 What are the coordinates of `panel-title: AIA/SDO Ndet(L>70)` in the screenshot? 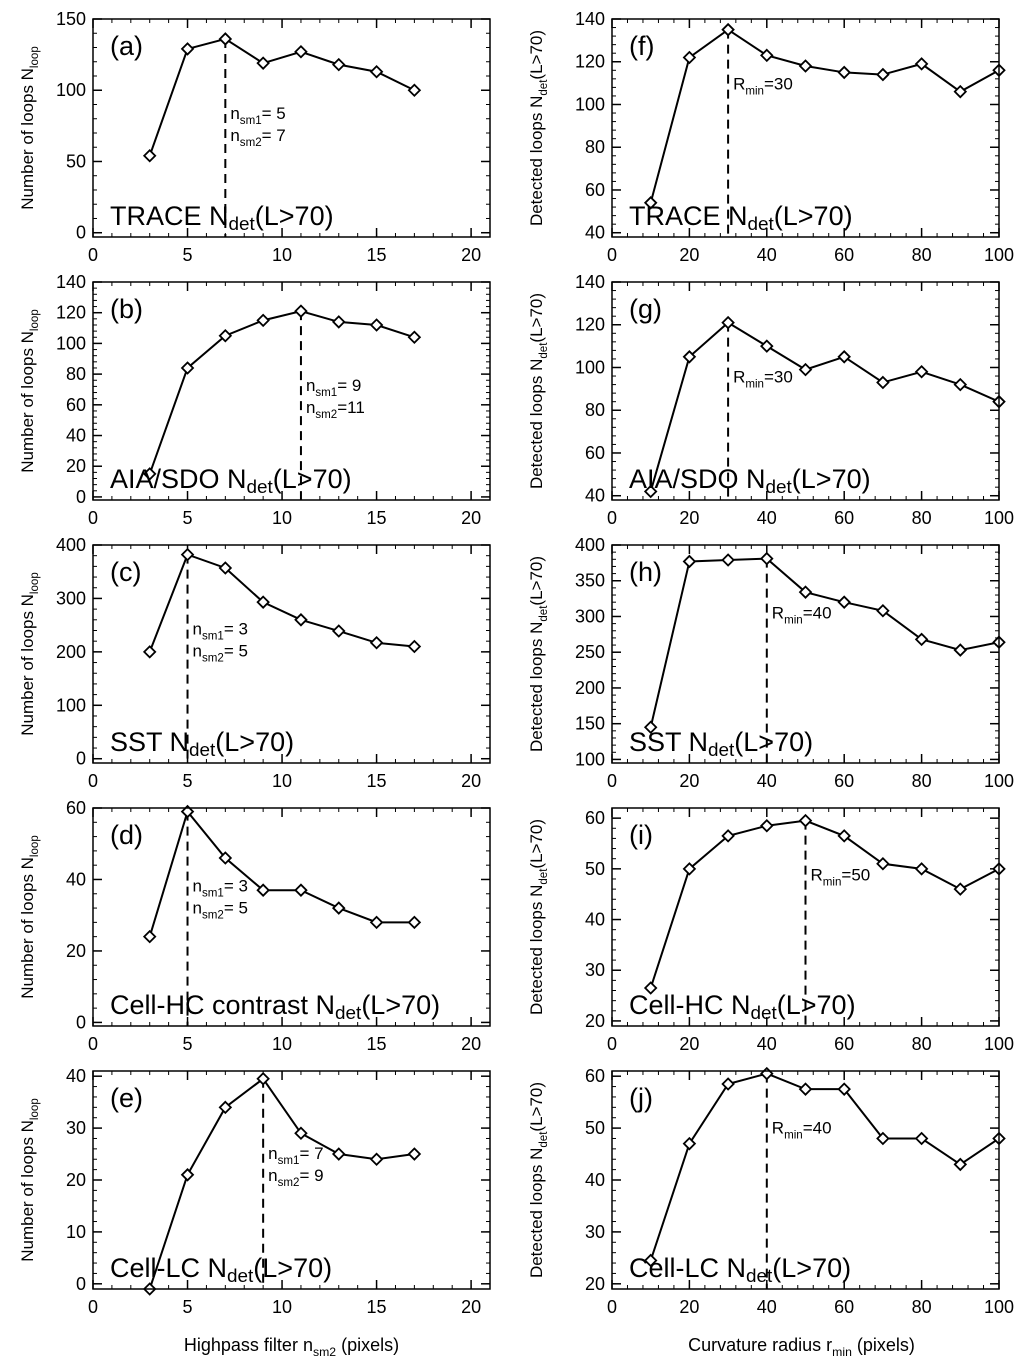 It's located at (231, 481).